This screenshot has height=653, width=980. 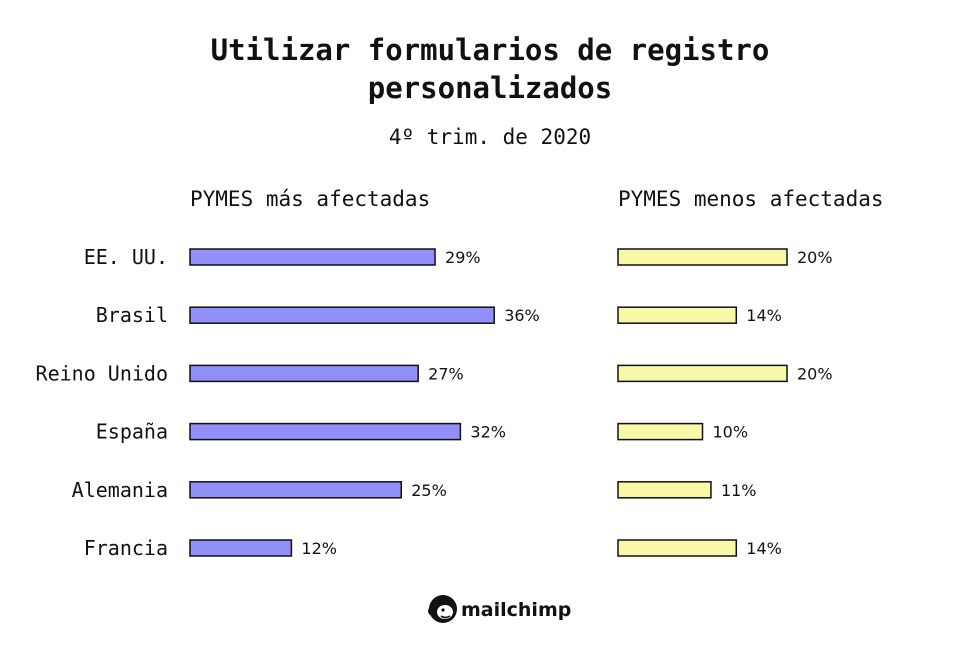 What do you see at coordinates (442, 609) in the screenshot?
I see `freddie-chimp-icon` at bounding box center [442, 609].